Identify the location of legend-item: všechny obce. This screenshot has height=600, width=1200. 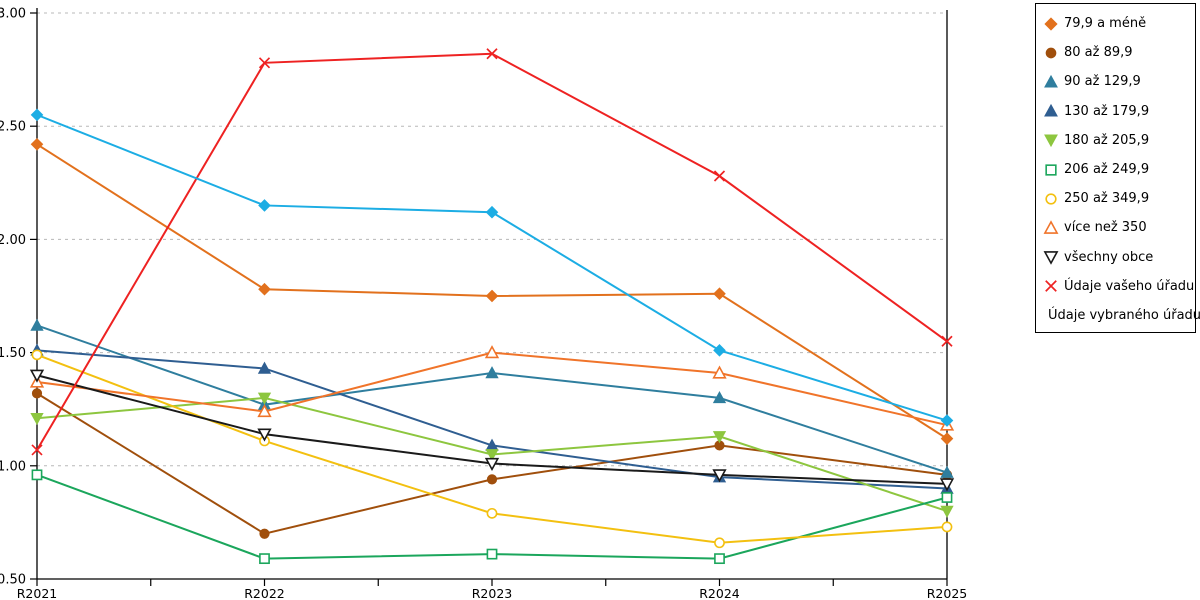
(1119, 257).